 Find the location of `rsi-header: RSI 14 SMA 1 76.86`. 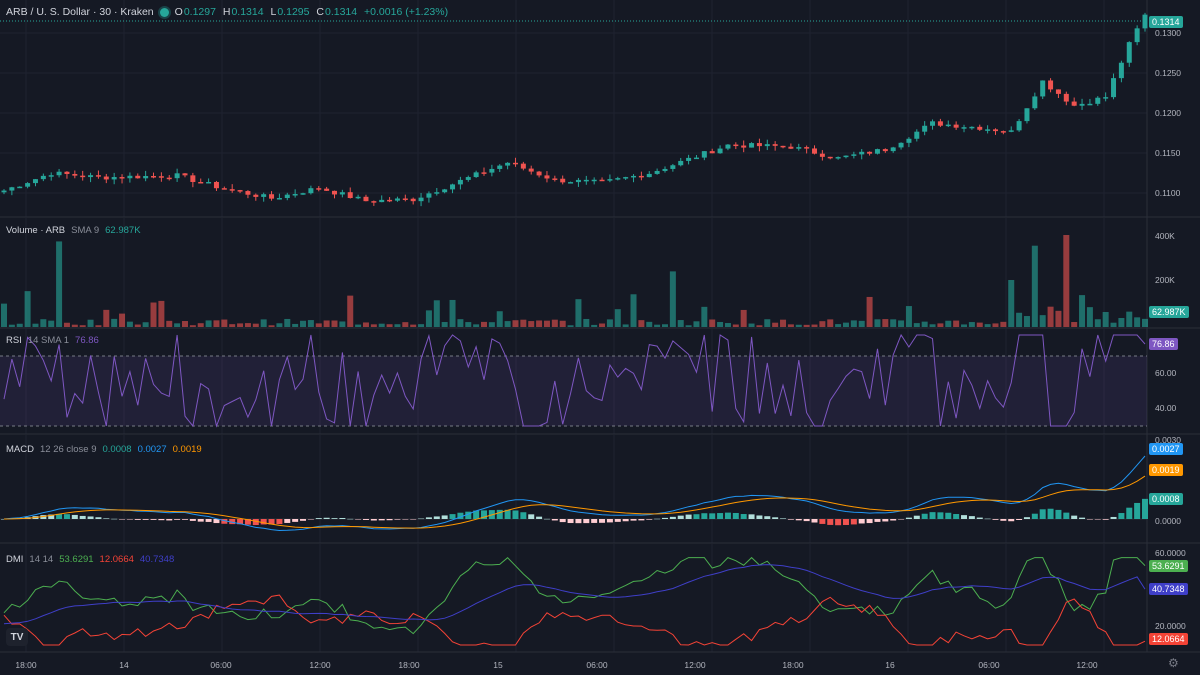

rsi-header: RSI 14 SMA 1 76.86 is located at coordinates (52, 340).